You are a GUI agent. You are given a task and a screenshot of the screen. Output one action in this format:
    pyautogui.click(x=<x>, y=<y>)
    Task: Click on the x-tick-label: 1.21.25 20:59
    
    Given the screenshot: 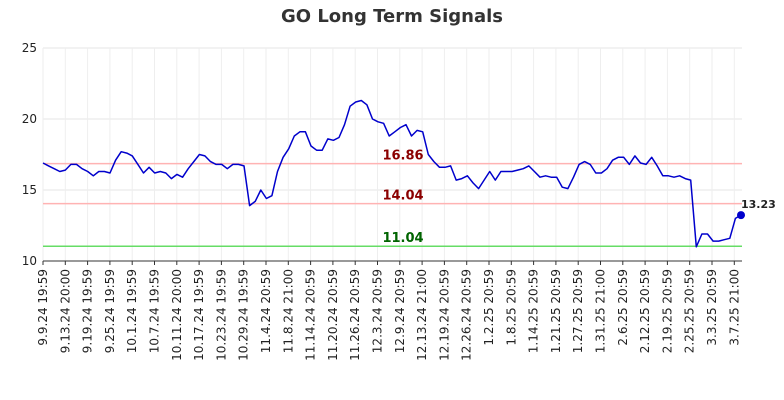 What is the action you would take?
    pyautogui.click(x=556, y=311)
    